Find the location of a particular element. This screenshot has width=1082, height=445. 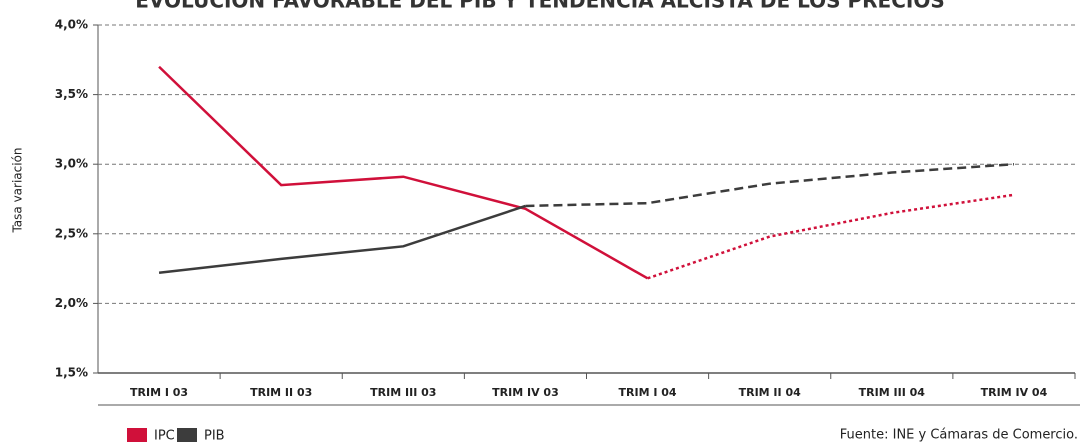

source: Fuente: INE y Cámaras de Comercio. is located at coordinates (959, 435).